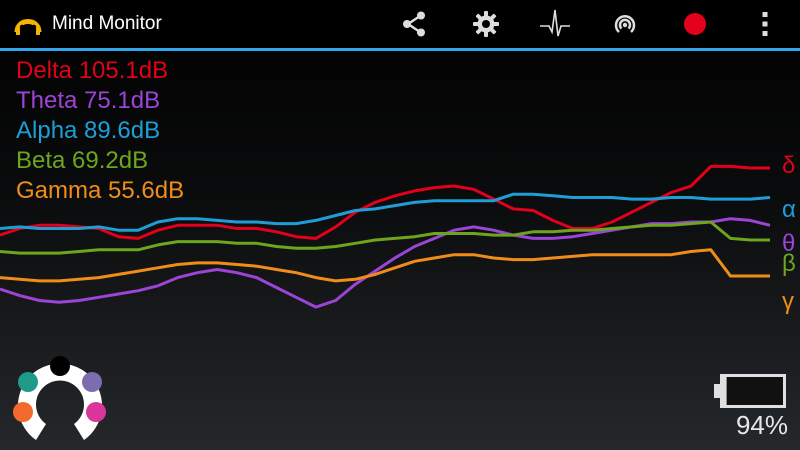  I want to click on battery-icon, so click(750, 391).